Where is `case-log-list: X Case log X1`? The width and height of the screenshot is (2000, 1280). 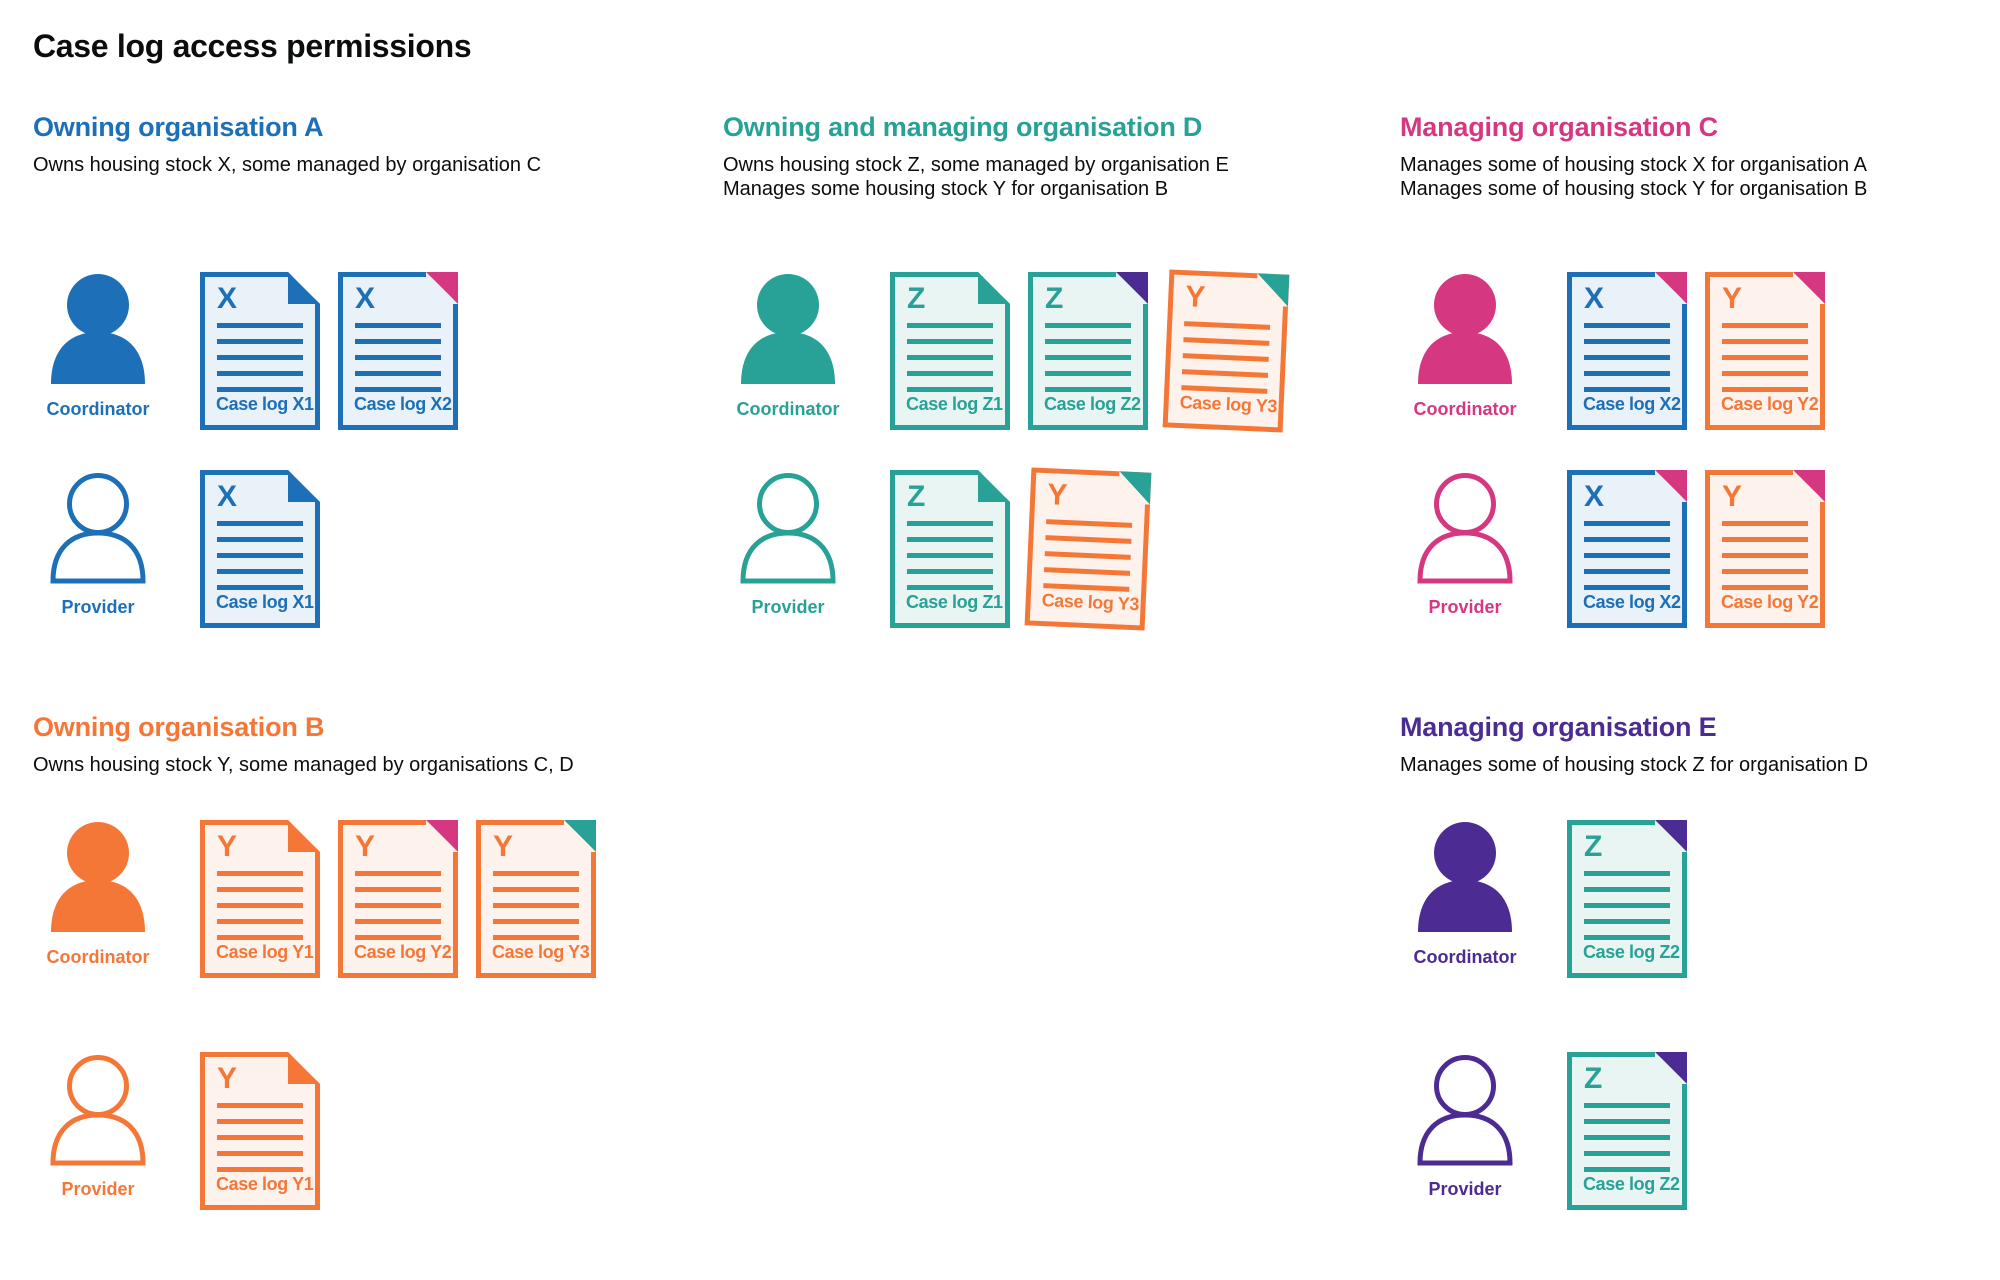
case-log-list: X Case log X1 is located at coordinates (260, 549).